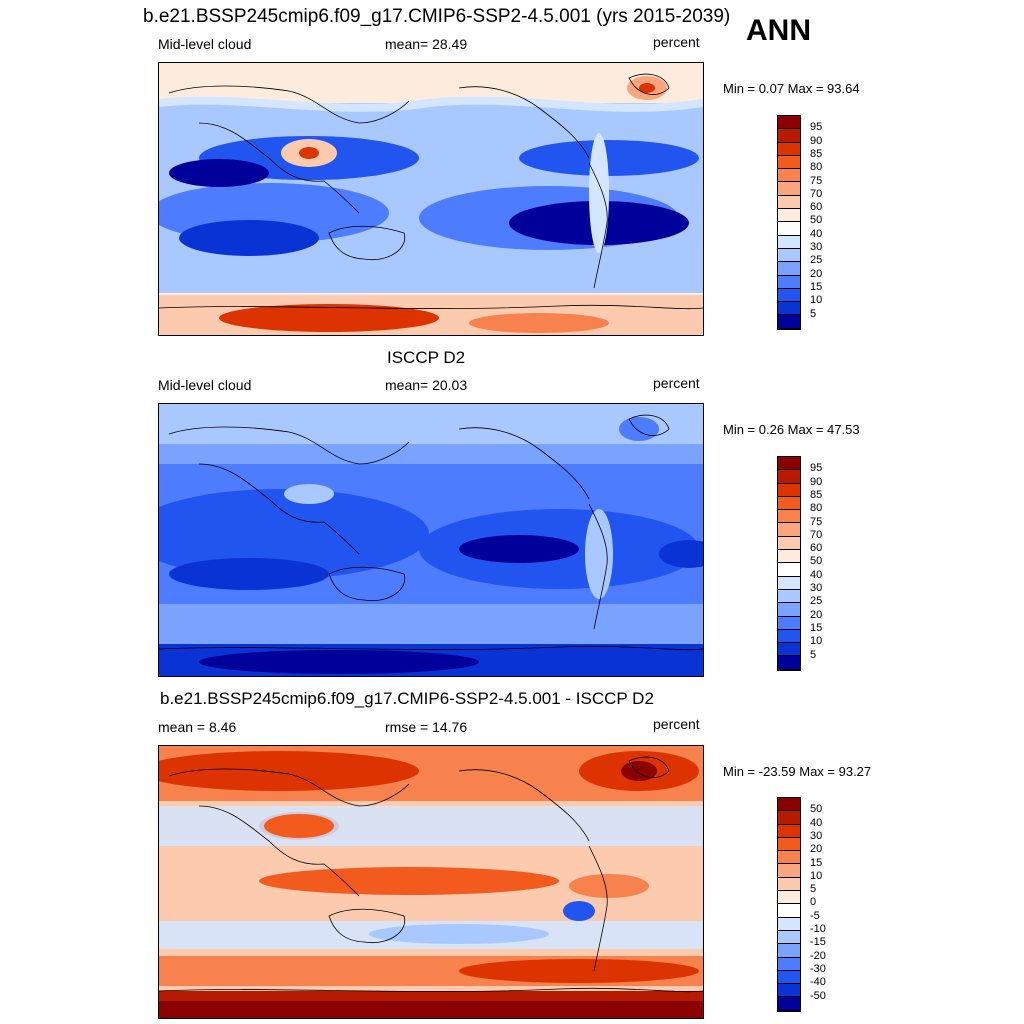 The height and width of the screenshot is (1024, 1024). I want to click on colorbar-tick-label: -20, so click(818, 955).